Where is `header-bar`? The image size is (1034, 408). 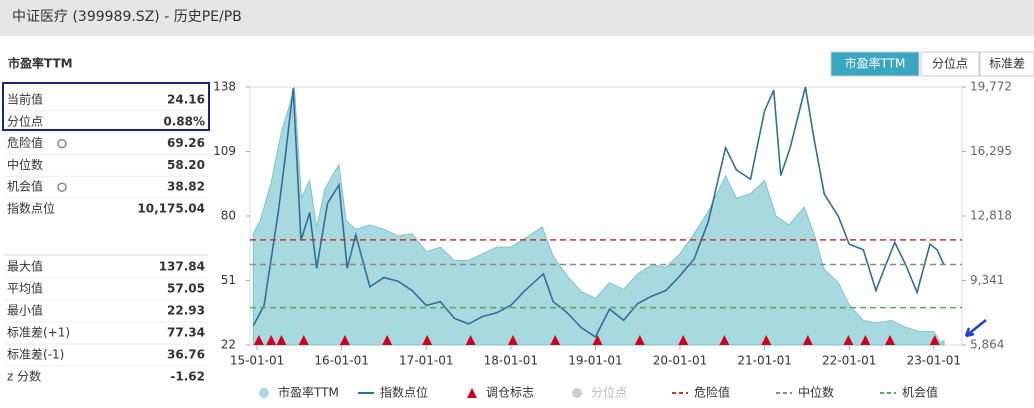
header-bar is located at coordinates (517, 18).